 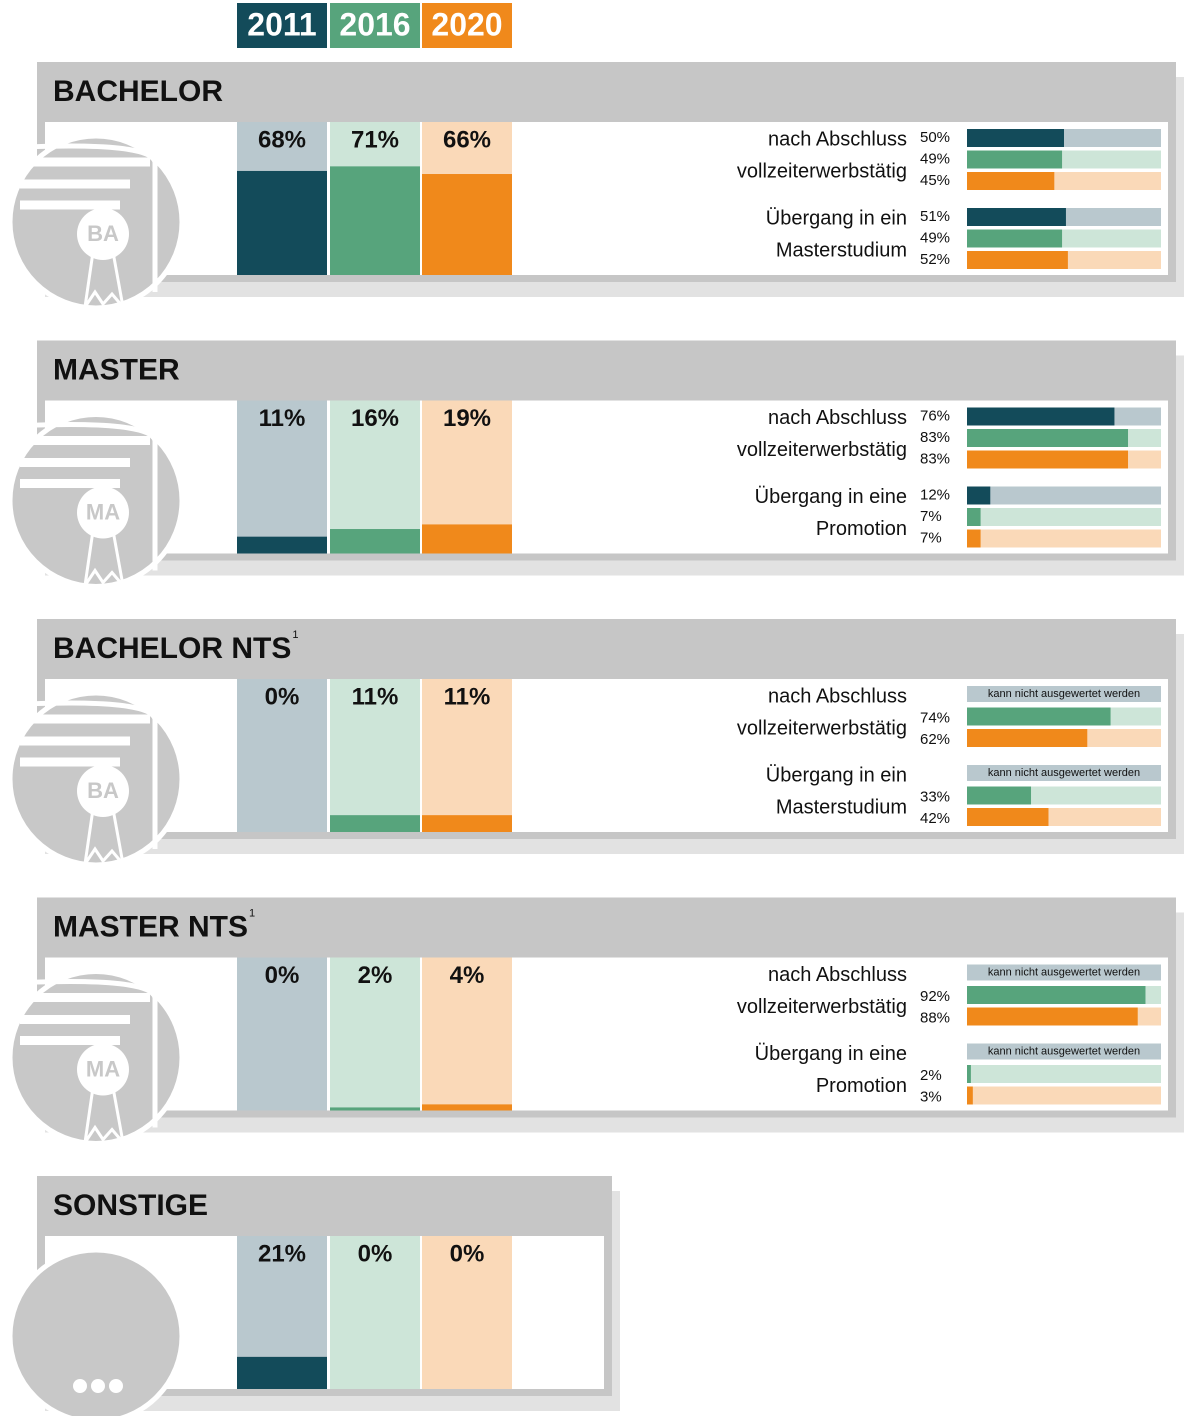 What do you see at coordinates (138, 91) in the screenshot?
I see `panel-title: BACHELOR` at bounding box center [138, 91].